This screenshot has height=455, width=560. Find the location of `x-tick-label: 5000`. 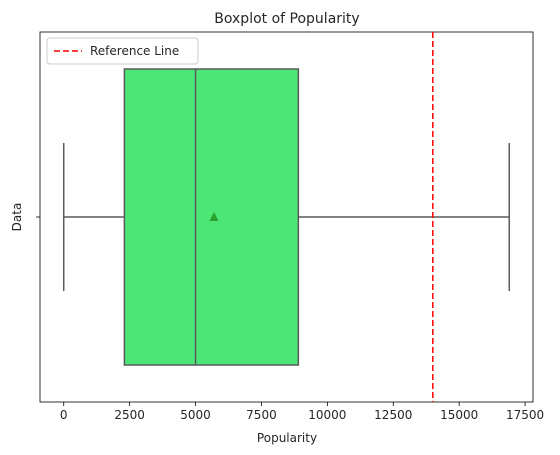

x-tick-label: 5000 is located at coordinates (195, 415).